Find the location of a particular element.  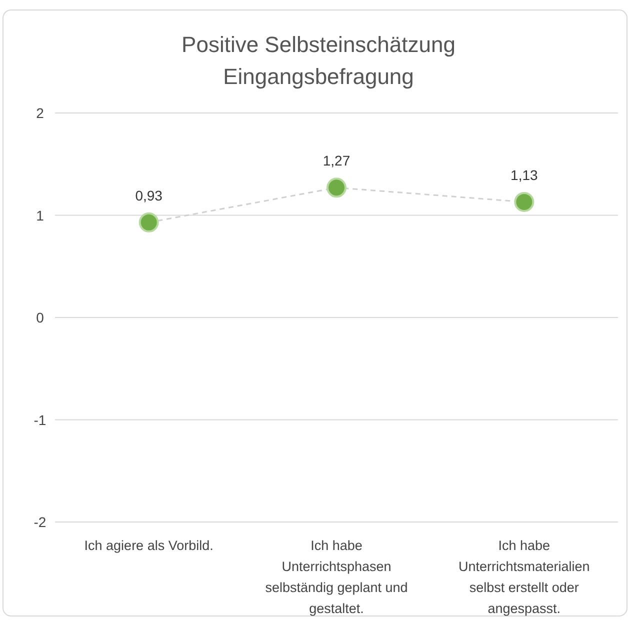

y-tick-label: 1 is located at coordinates (40, 215).